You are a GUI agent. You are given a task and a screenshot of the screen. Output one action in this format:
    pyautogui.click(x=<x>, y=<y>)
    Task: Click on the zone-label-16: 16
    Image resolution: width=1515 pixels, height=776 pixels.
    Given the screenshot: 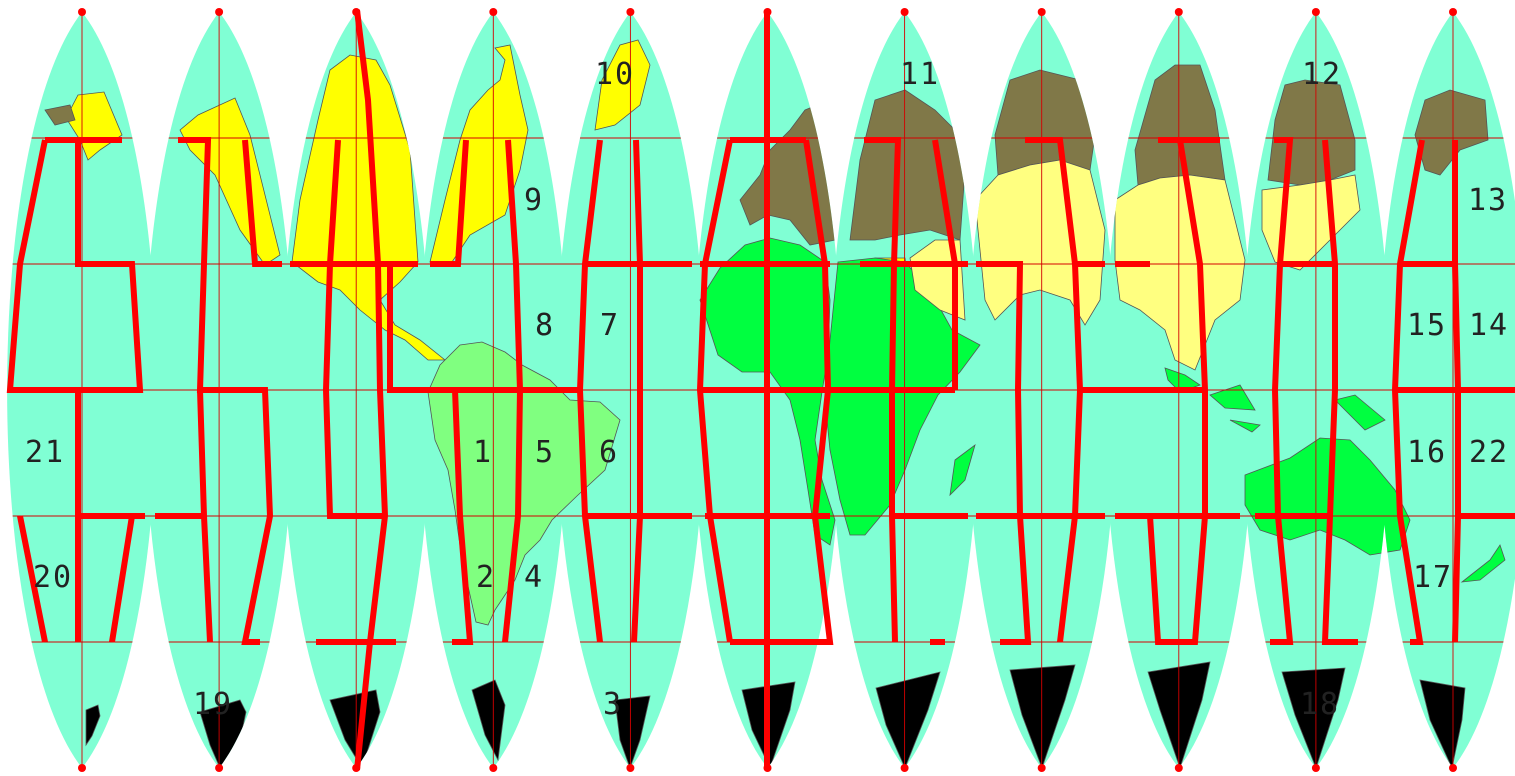 What is the action you would take?
    pyautogui.click(x=1427, y=452)
    